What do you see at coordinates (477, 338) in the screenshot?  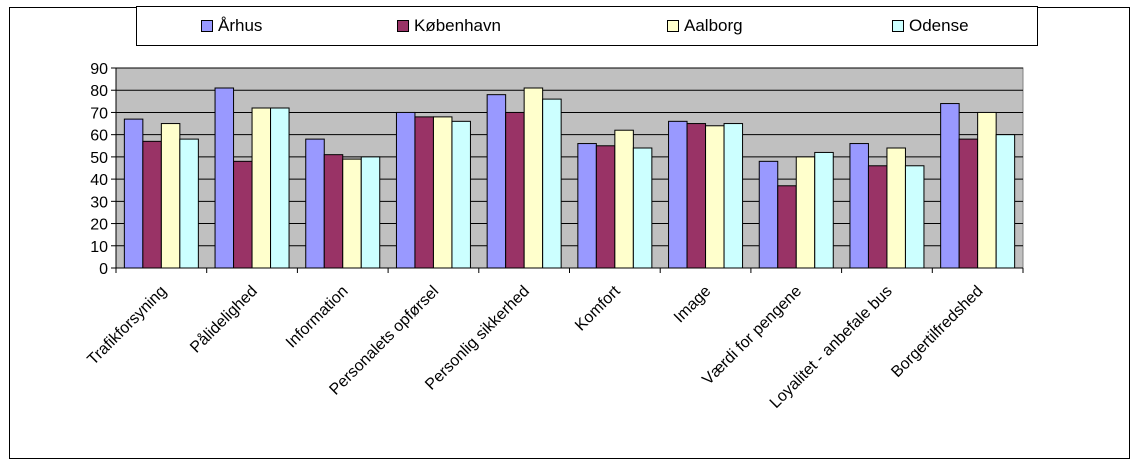 I see `x-category-label: Personlig sikkerhed` at bounding box center [477, 338].